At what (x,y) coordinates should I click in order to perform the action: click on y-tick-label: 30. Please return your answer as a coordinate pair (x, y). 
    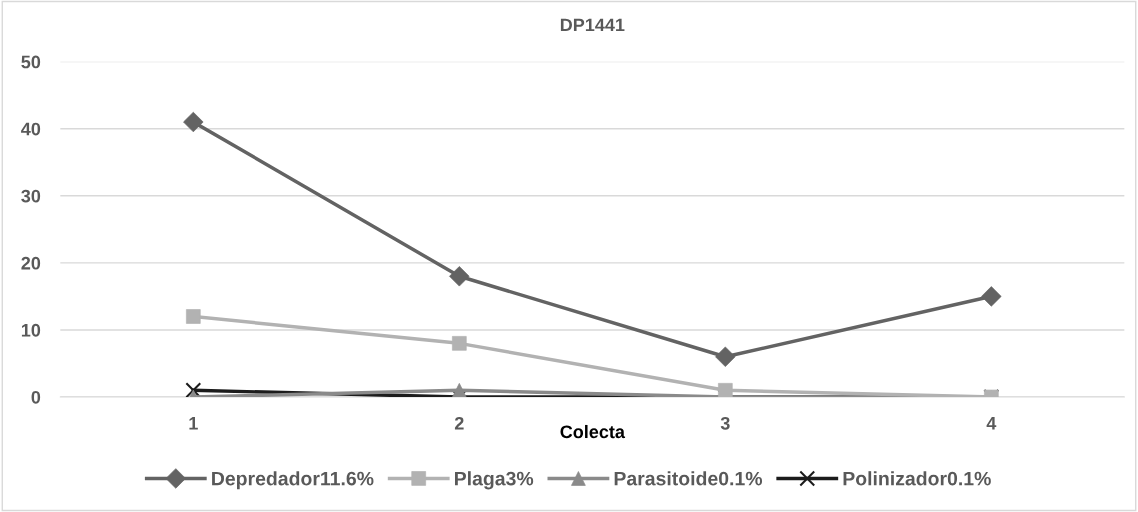
    Looking at the image, I should click on (31, 196).